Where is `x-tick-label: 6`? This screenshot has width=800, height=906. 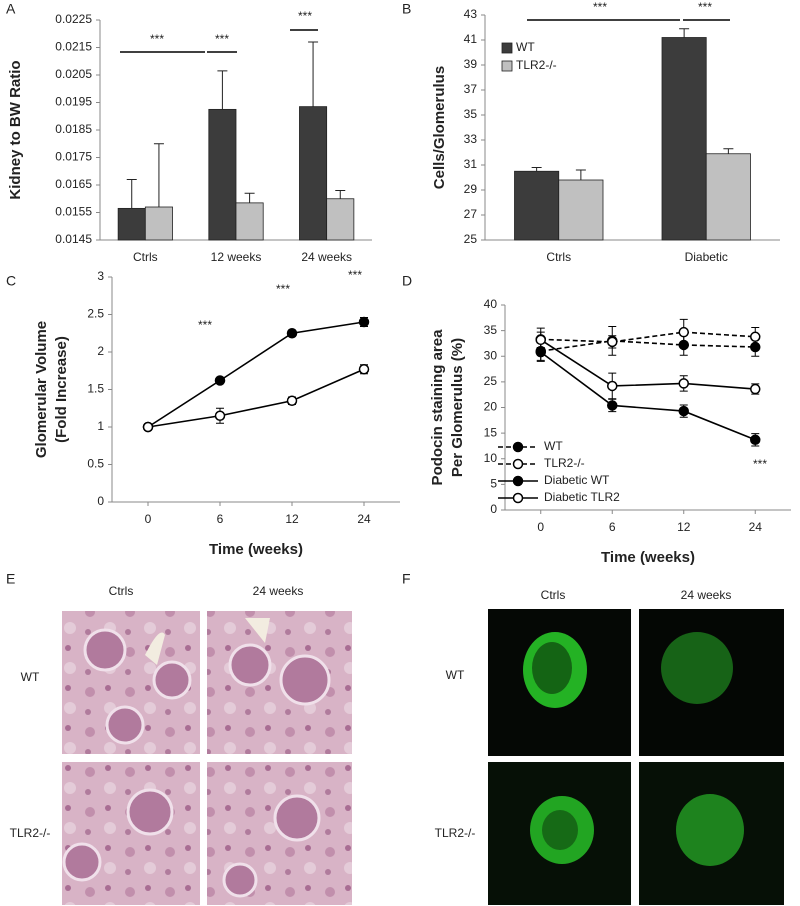
x-tick-label: 6 is located at coordinates (612, 527).